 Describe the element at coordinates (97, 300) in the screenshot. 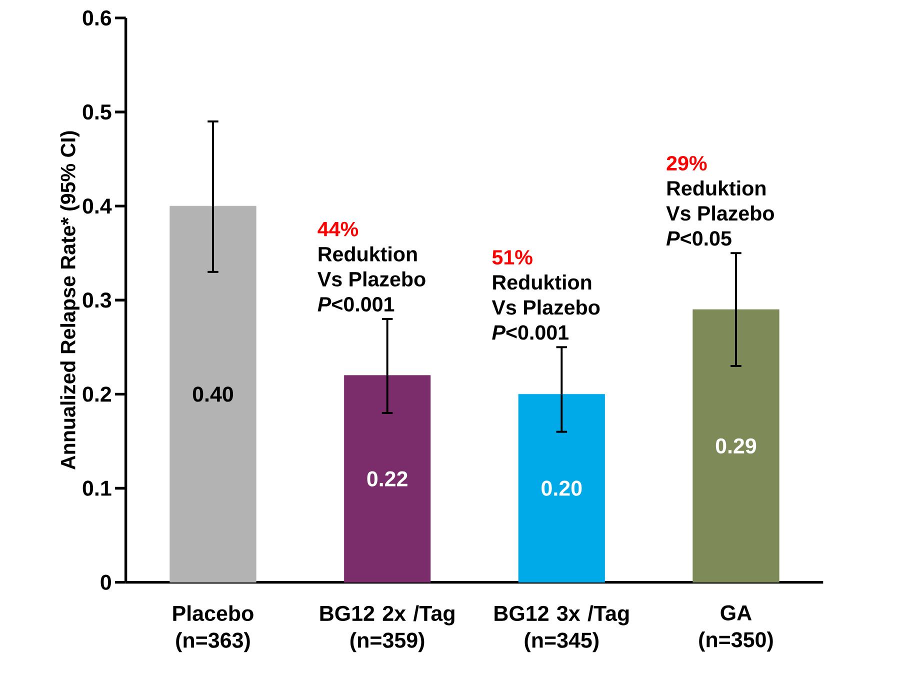

I see `y-tick-label: 0.3` at that location.